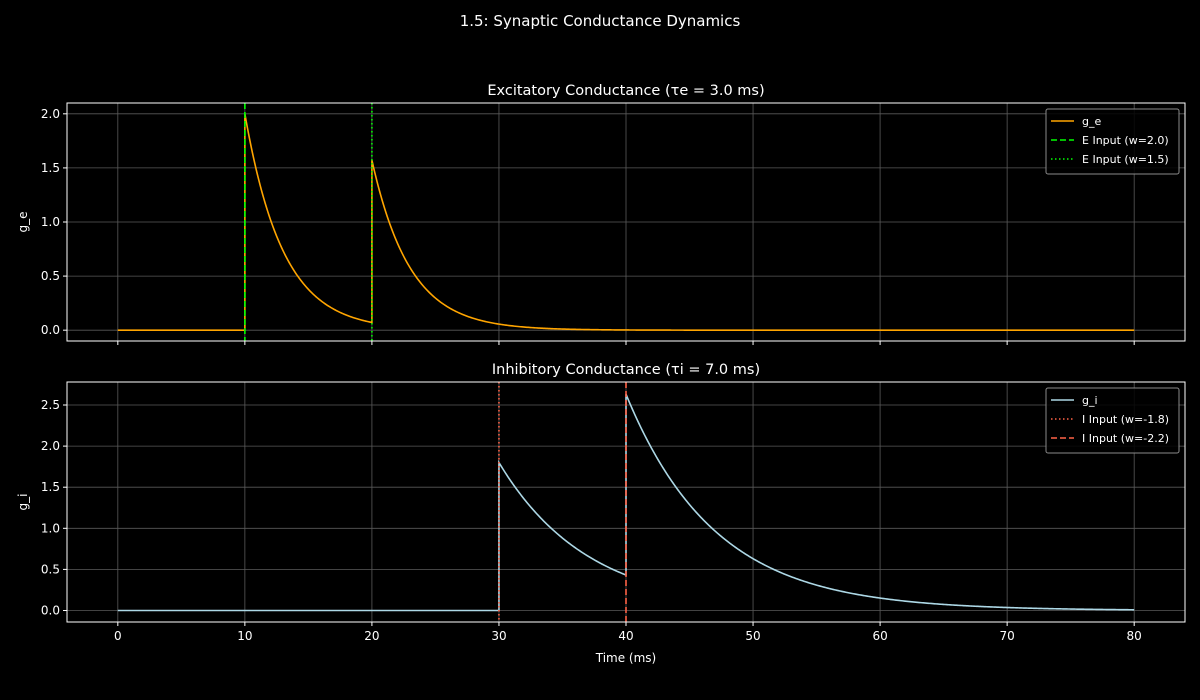 The width and height of the screenshot is (1200, 700). Describe the element at coordinates (1091, 121) in the screenshot. I see `legend-entry: g_e` at that location.